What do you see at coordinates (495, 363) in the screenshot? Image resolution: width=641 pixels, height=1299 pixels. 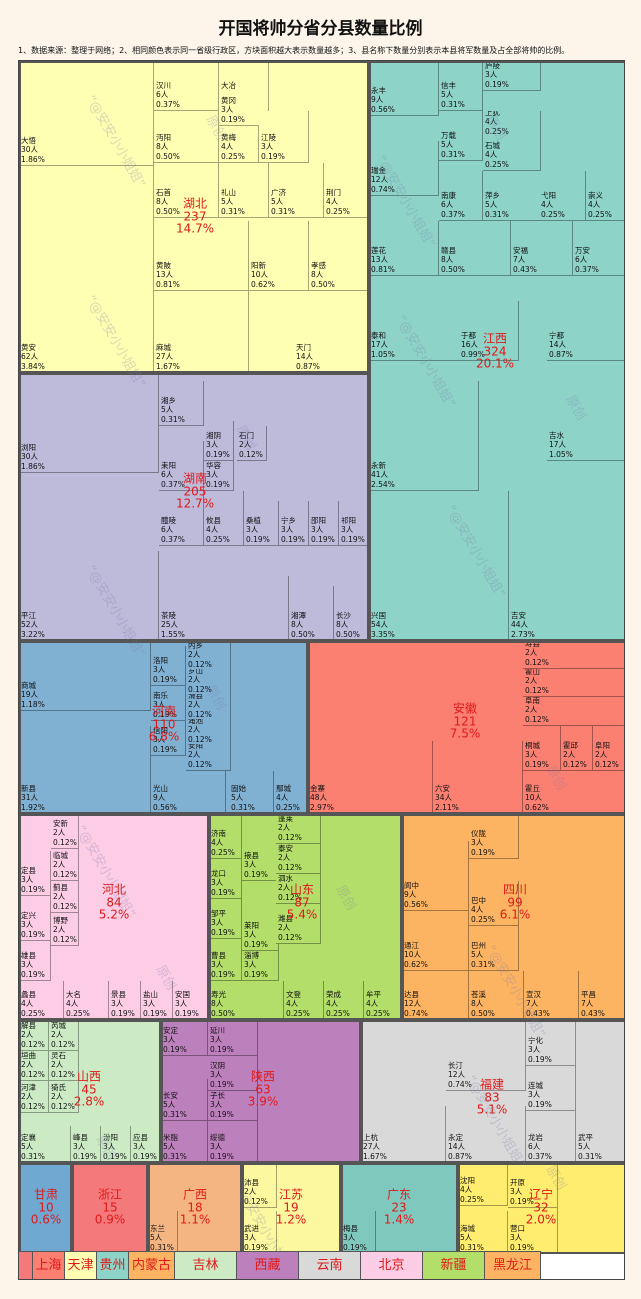 I see `province-pct: 20.1%` at bounding box center [495, 363].